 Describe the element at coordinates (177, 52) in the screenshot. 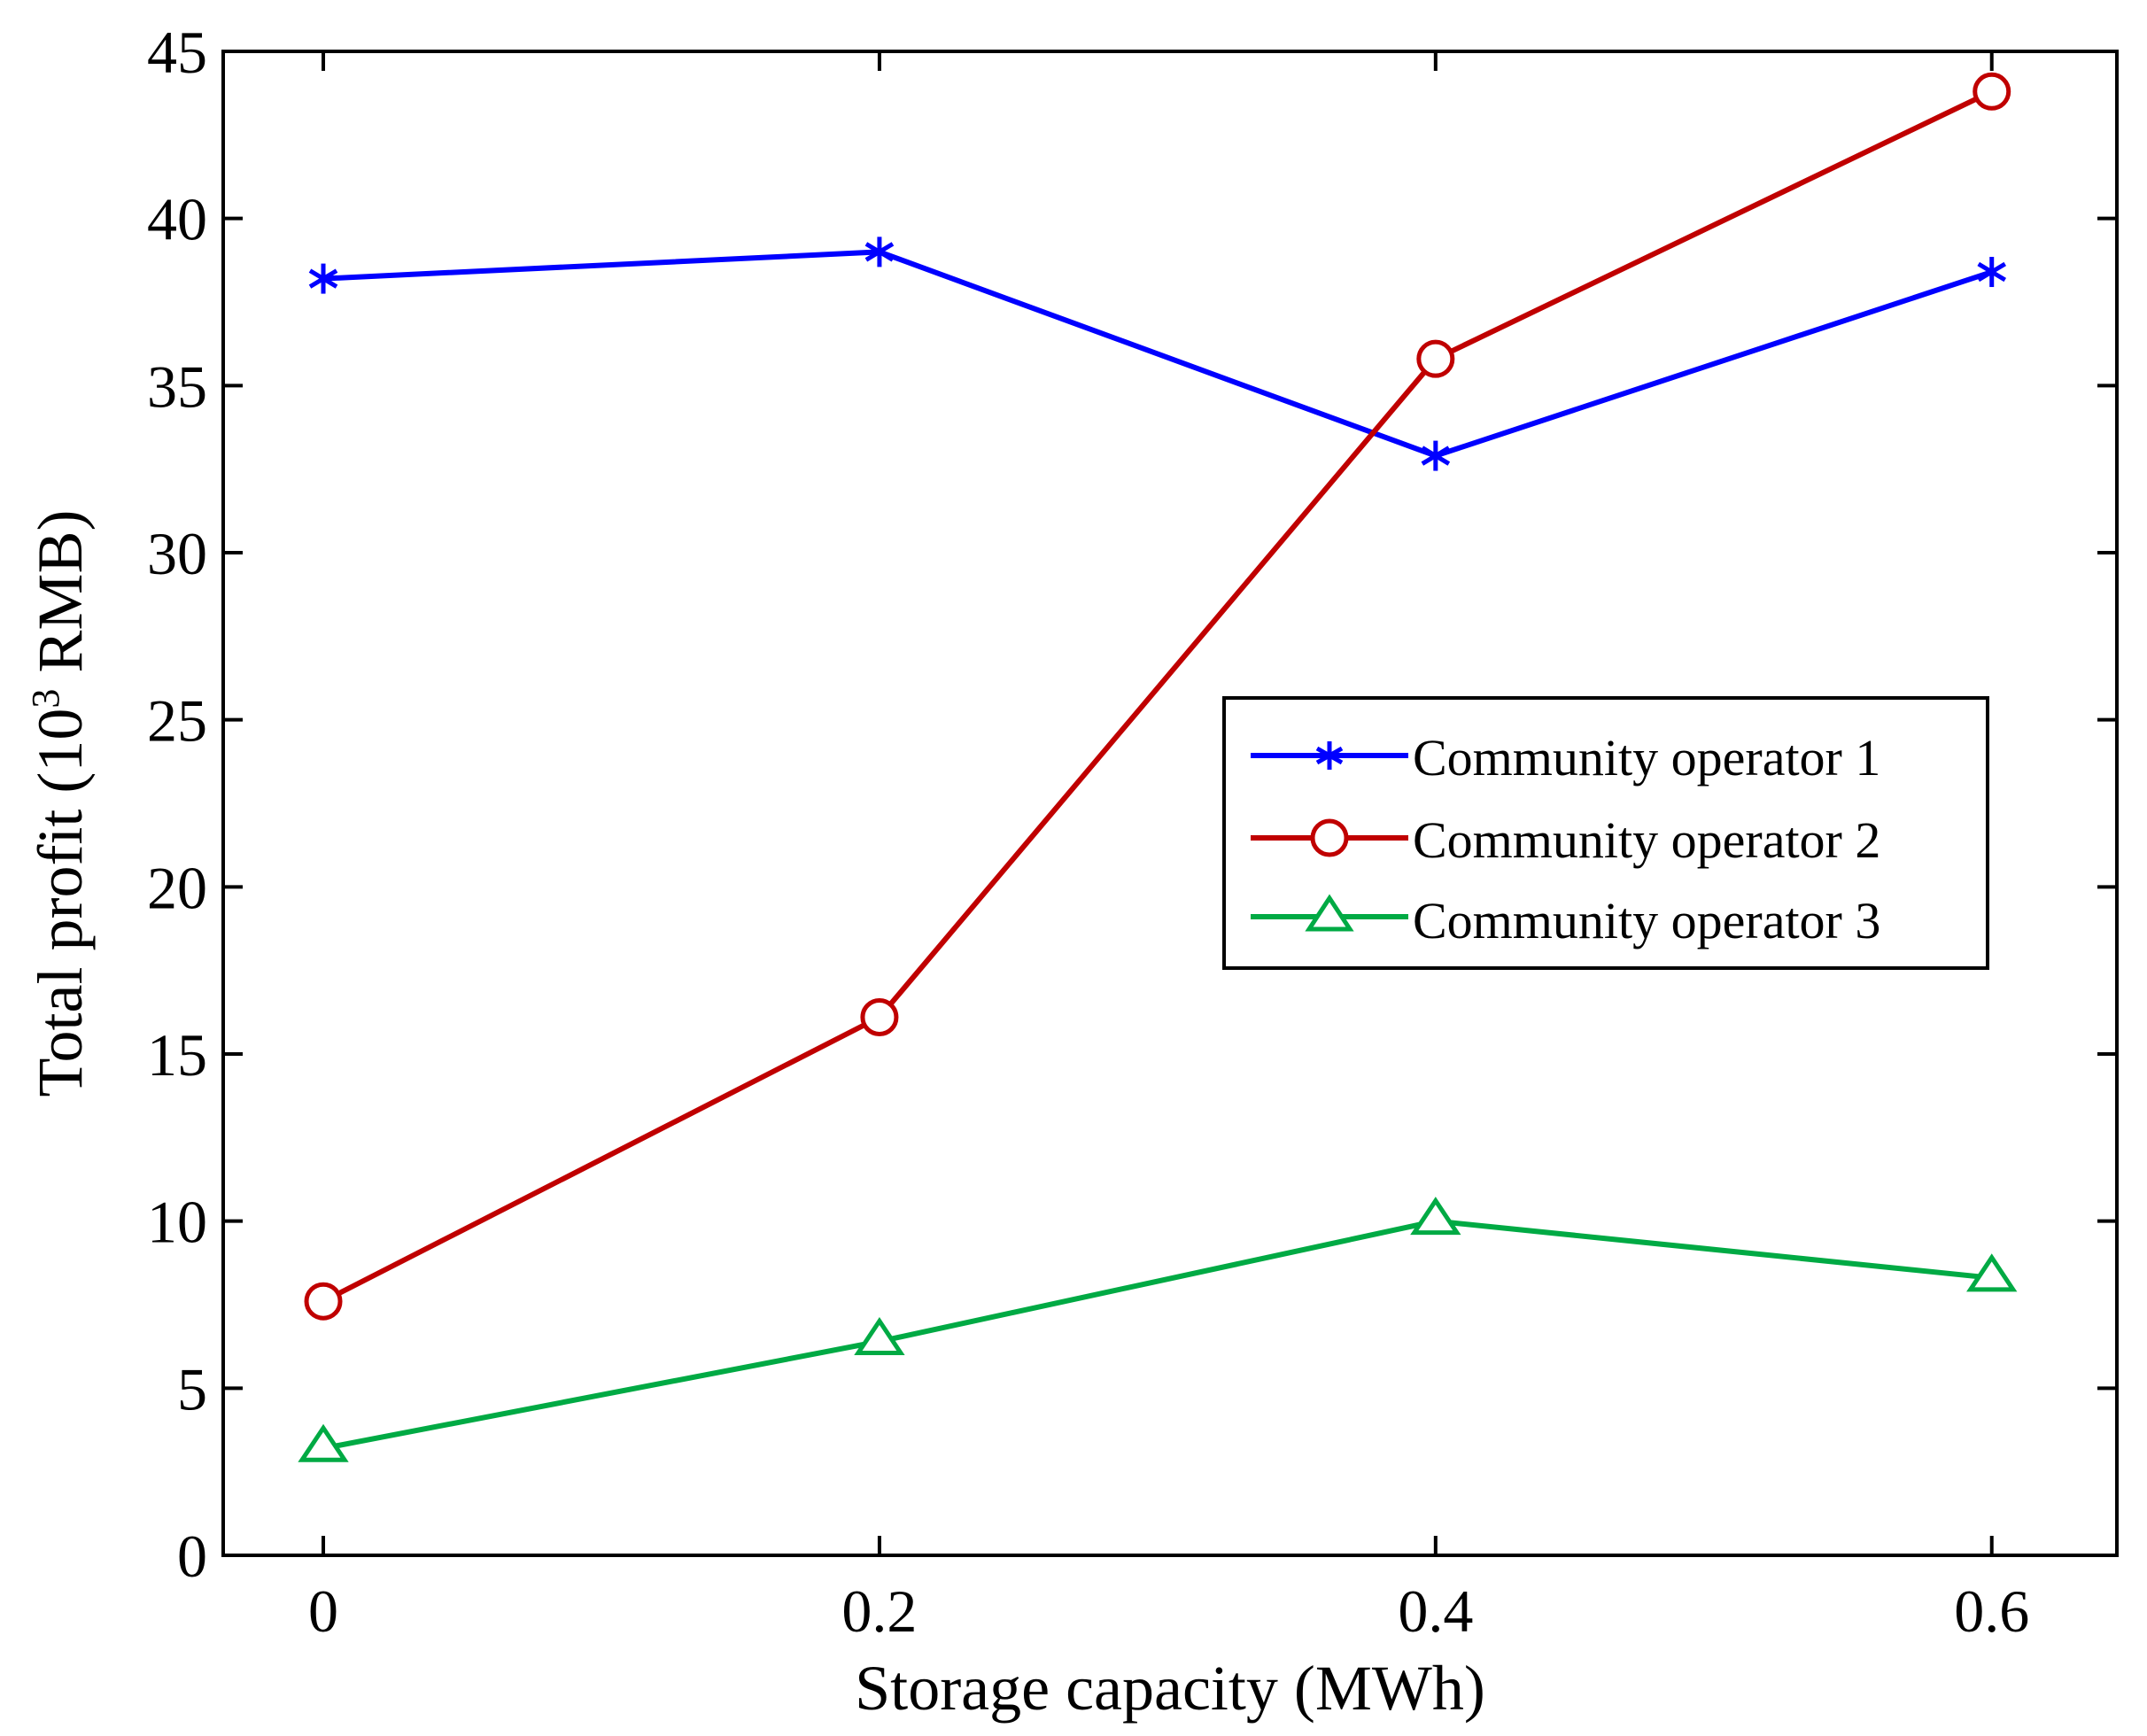

I see `y-tick-label: 45` at that location.